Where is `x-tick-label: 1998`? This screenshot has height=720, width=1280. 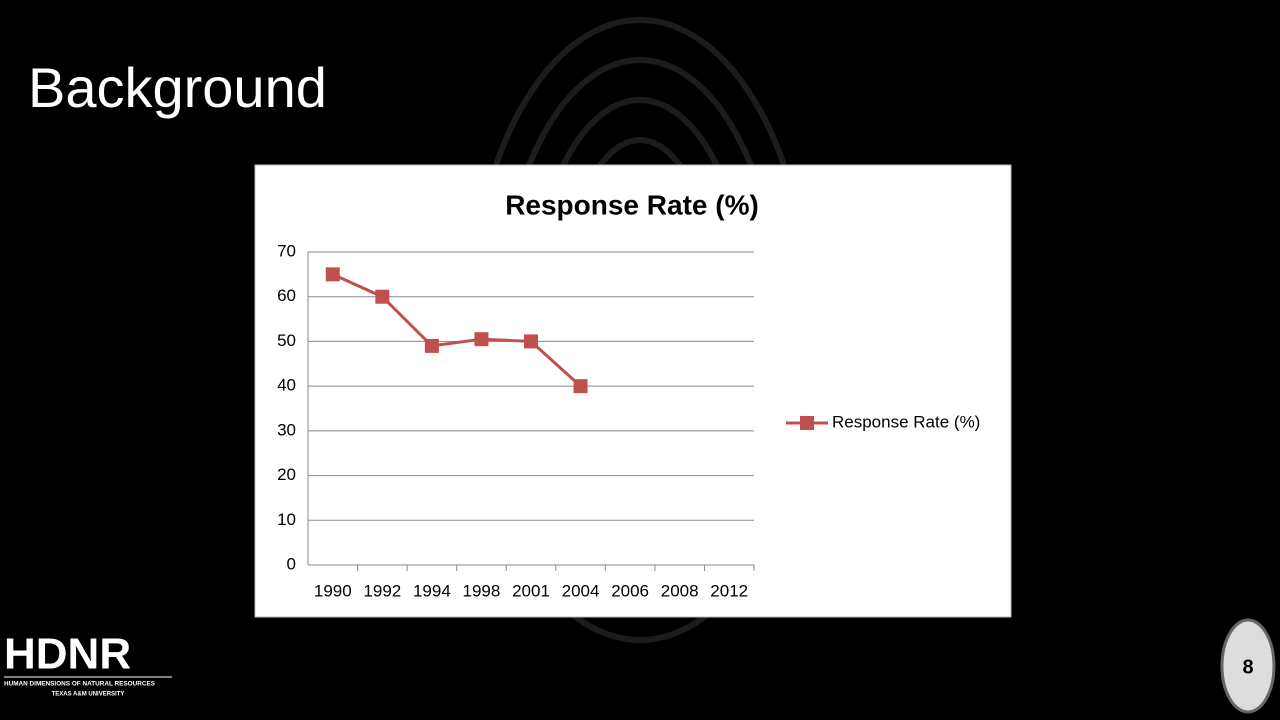
x-tick-label: 1998 is located at coordinates (482, 590).